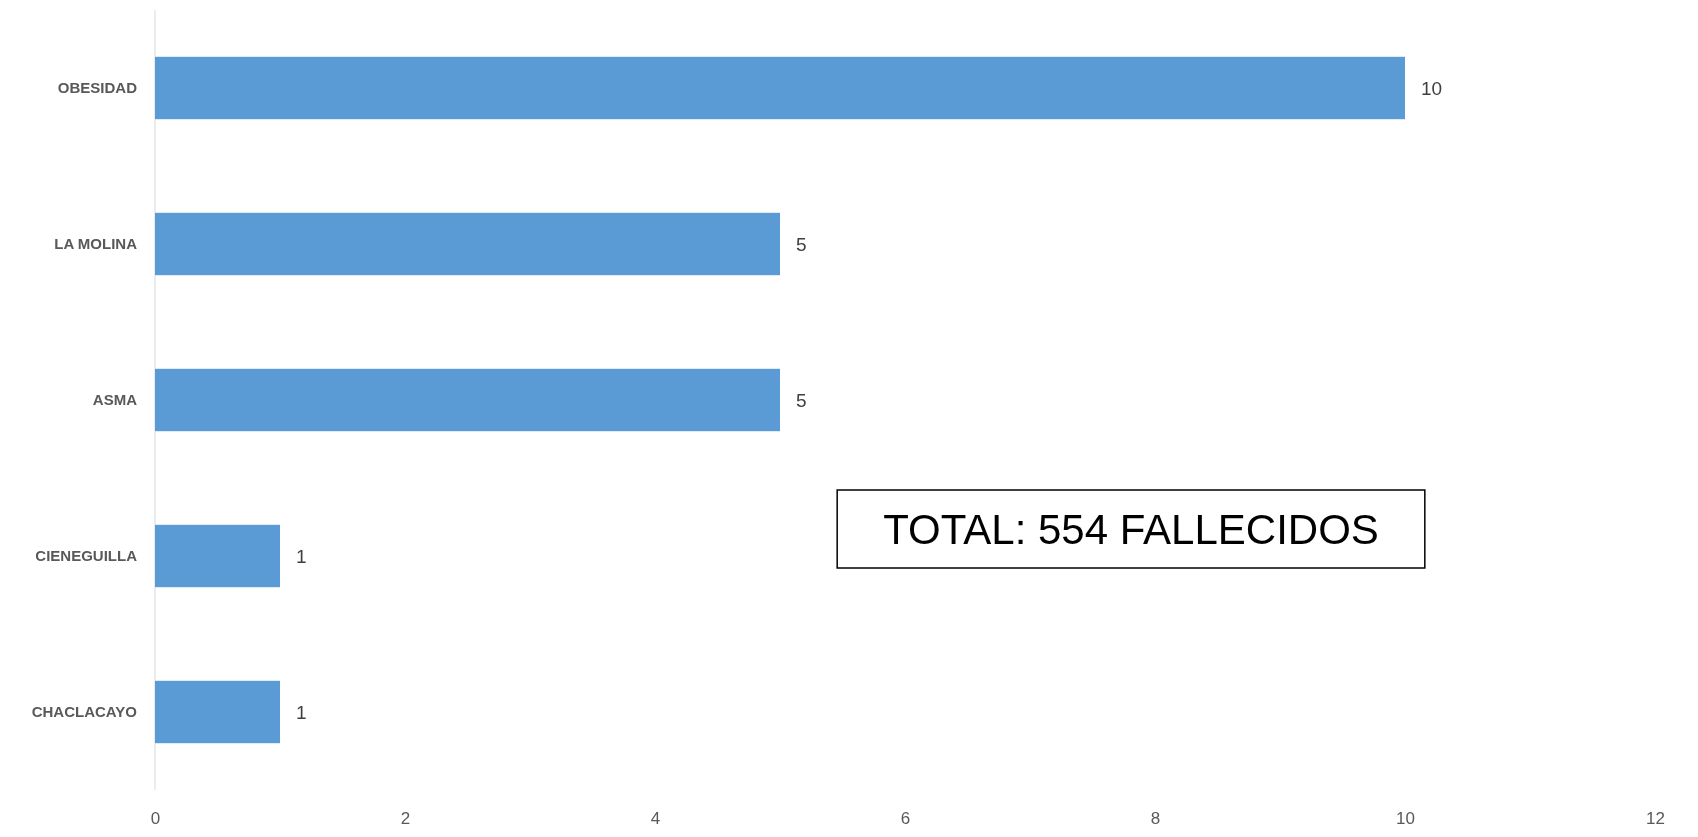 The width and height of the screenshot is (1698, 837). Describe the element at coordinates (1432, 88) in the screenshot. I see `data-label: 10` at that location.